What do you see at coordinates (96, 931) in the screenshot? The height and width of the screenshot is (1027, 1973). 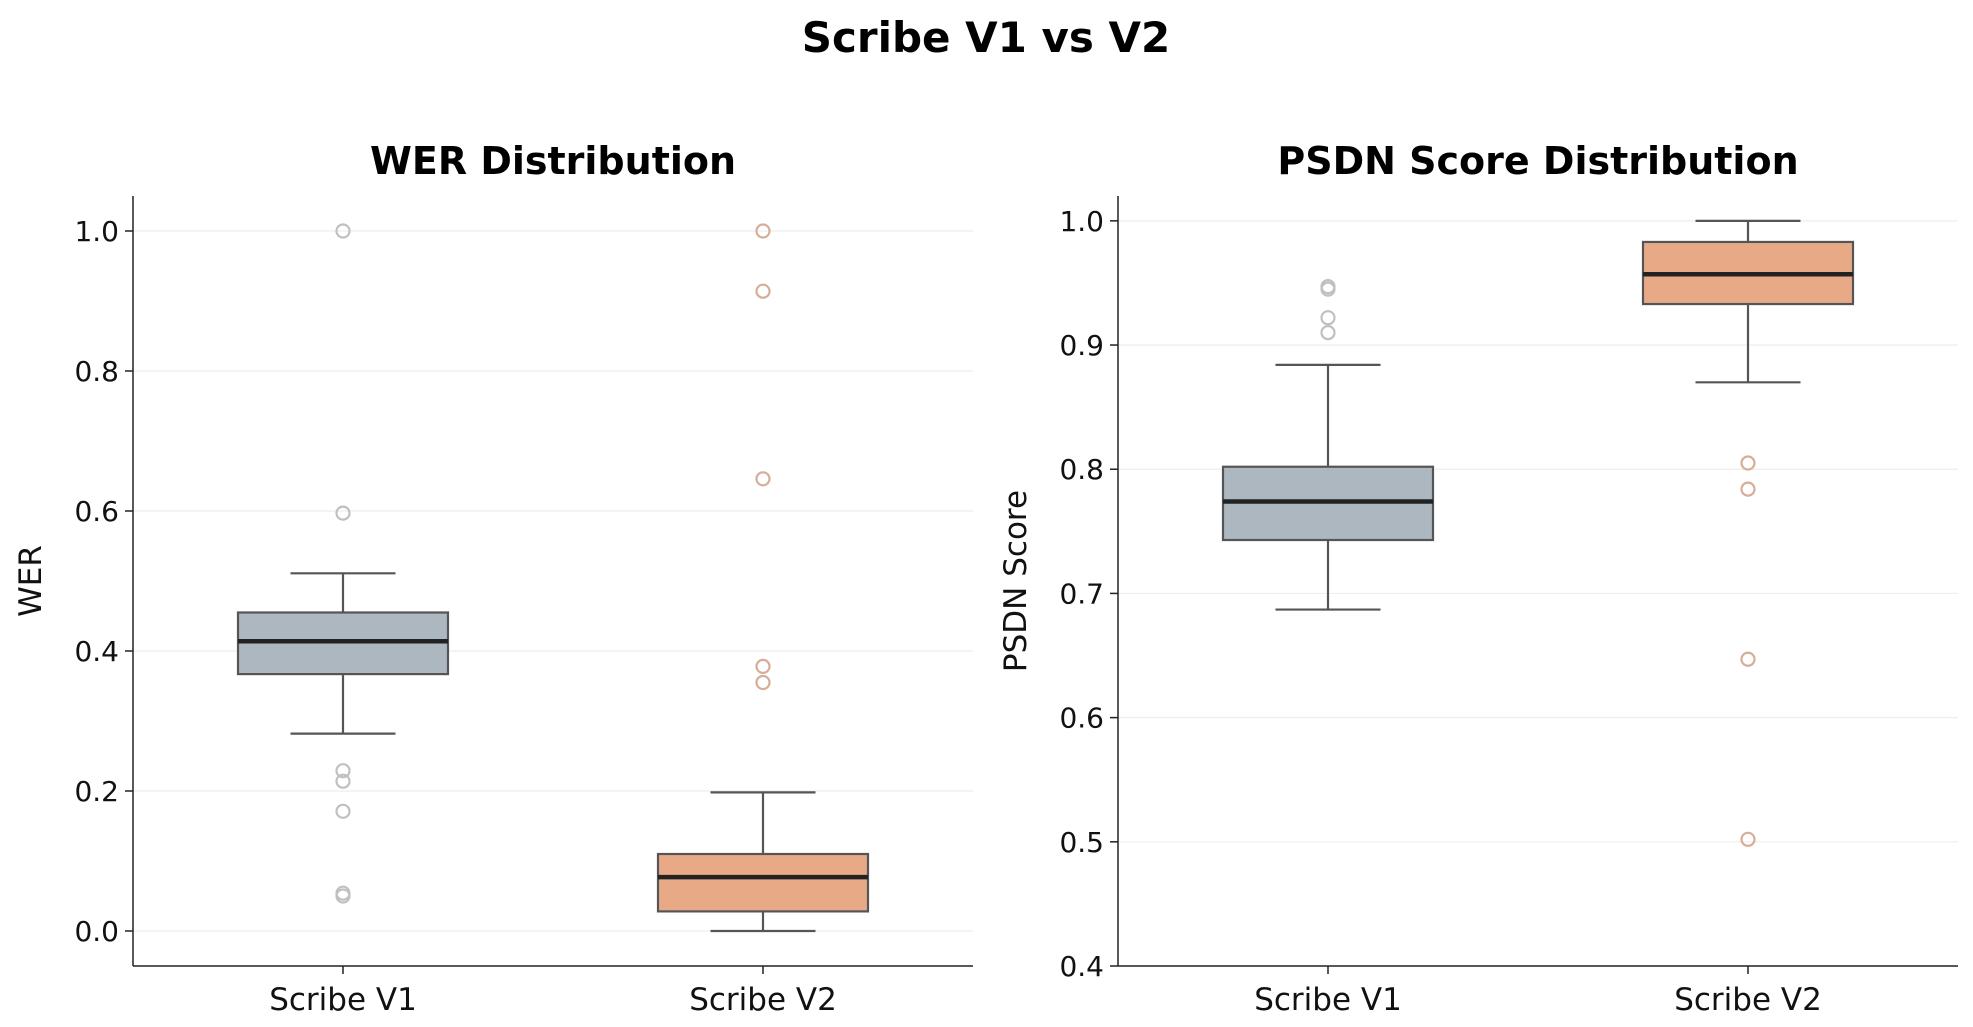 I see `wer-ytick-label: 0.0` at bounding box center [96, 931].